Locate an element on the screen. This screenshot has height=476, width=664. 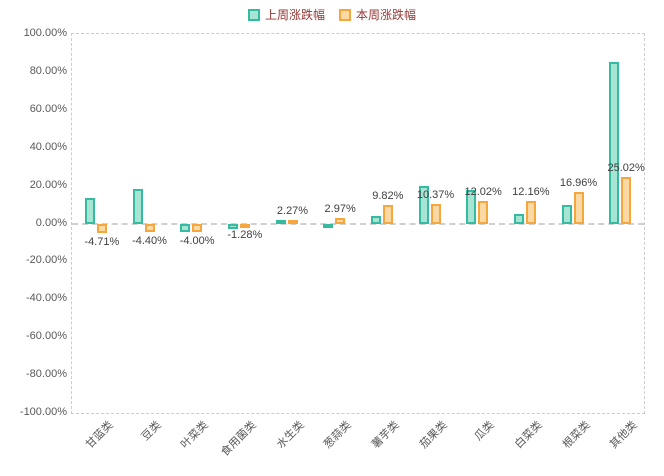
bar-last-week-甘蓝类 is located at coordinates (89, 210).